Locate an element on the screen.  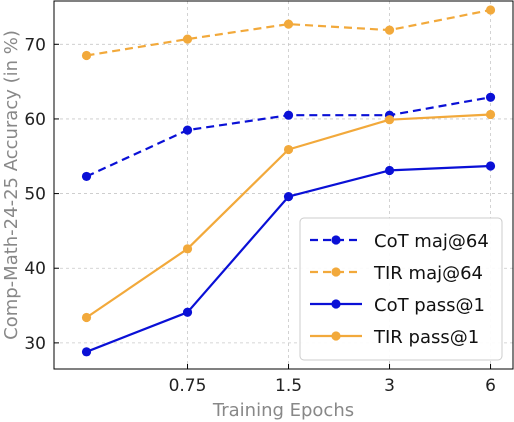
legend: CoT maj@64 TIR maj@64 CoT pass@1 TIR pass@1 is located at coordinates (401, 289).